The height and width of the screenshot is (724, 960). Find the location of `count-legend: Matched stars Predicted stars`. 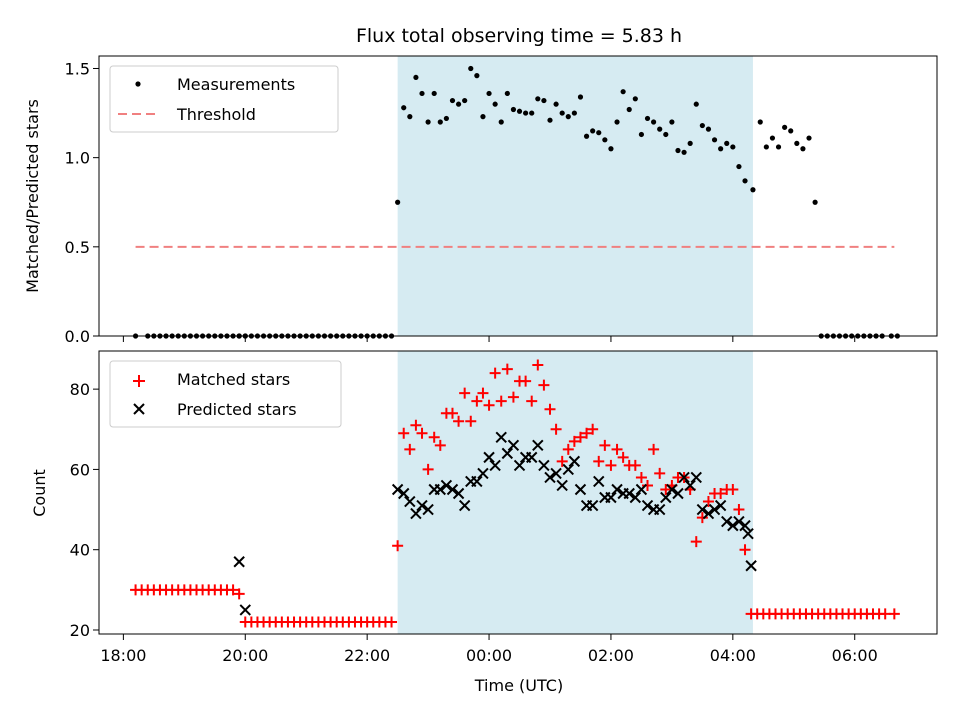

count-legend: Matched stars Predicted stars is located at coordinates (225, 394).